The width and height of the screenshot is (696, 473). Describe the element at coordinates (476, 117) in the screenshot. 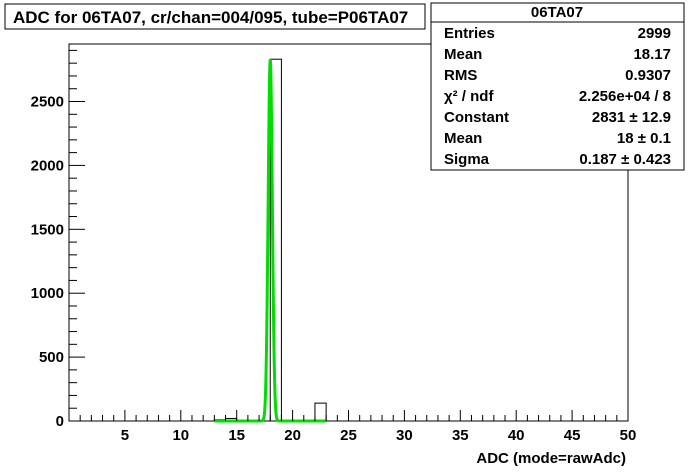

I see `stats-row-label: Constant` at that location.